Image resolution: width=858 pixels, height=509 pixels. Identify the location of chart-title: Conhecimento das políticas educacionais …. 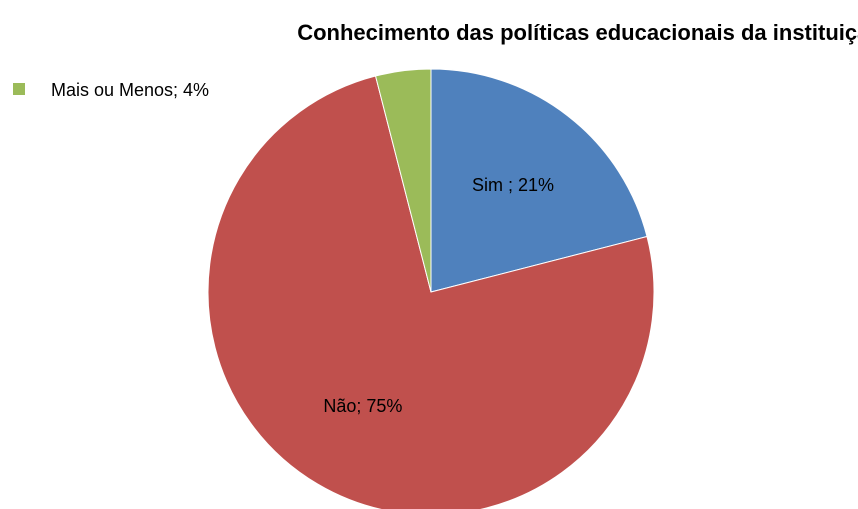
(577, 32).